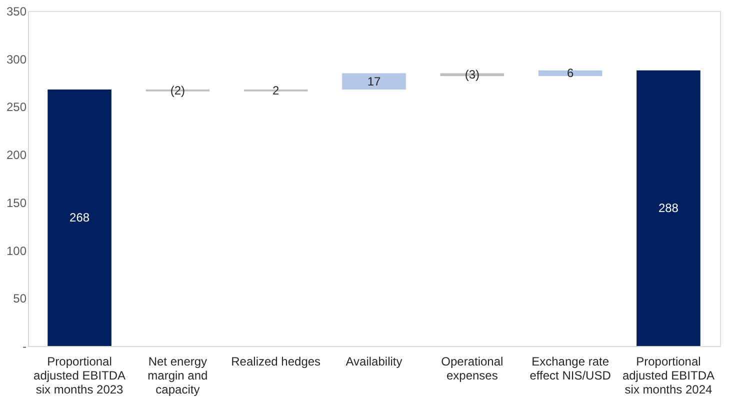  I want to click on x-tick-label: Net energy margin and capacity, so click(178, 375).